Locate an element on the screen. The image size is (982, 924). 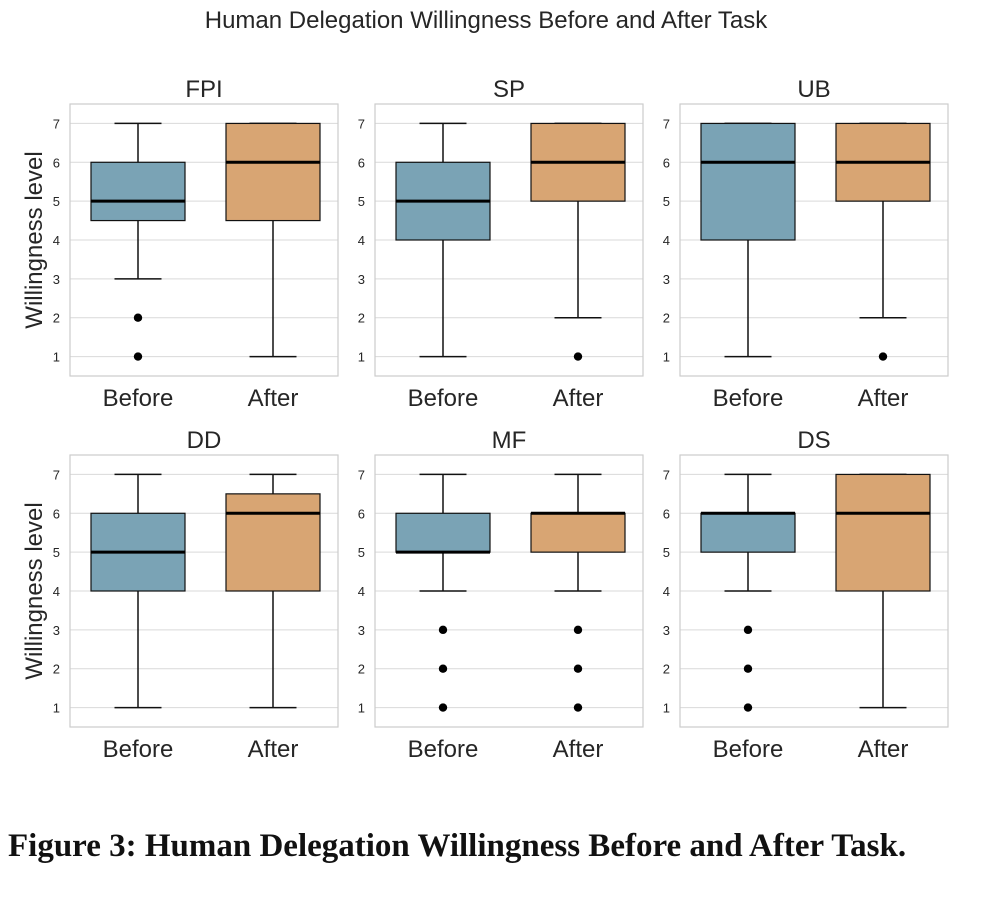
panel-title: SP is located at coordinates (509, 89).